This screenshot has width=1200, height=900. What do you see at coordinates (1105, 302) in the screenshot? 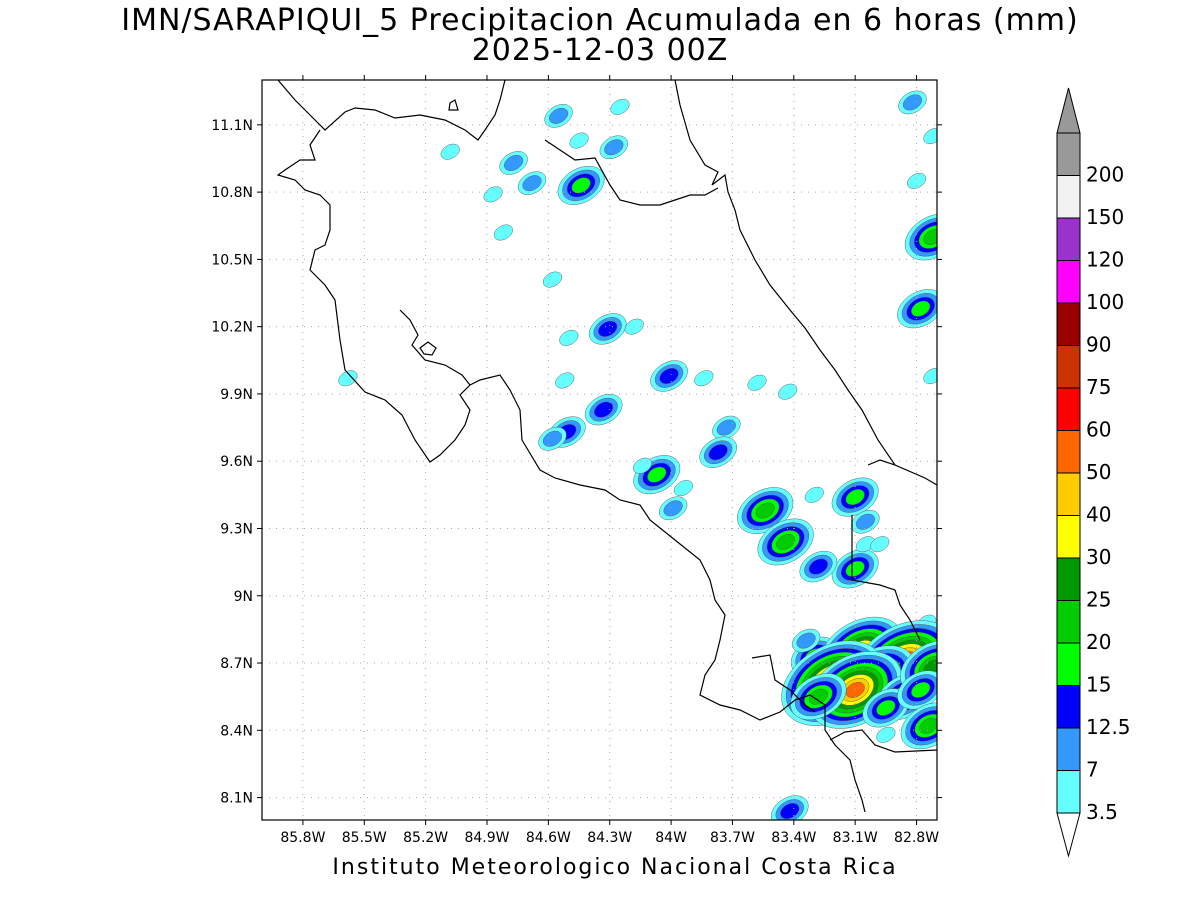
I see `colorbar-label: 100` at bounding box center [1105, 302].